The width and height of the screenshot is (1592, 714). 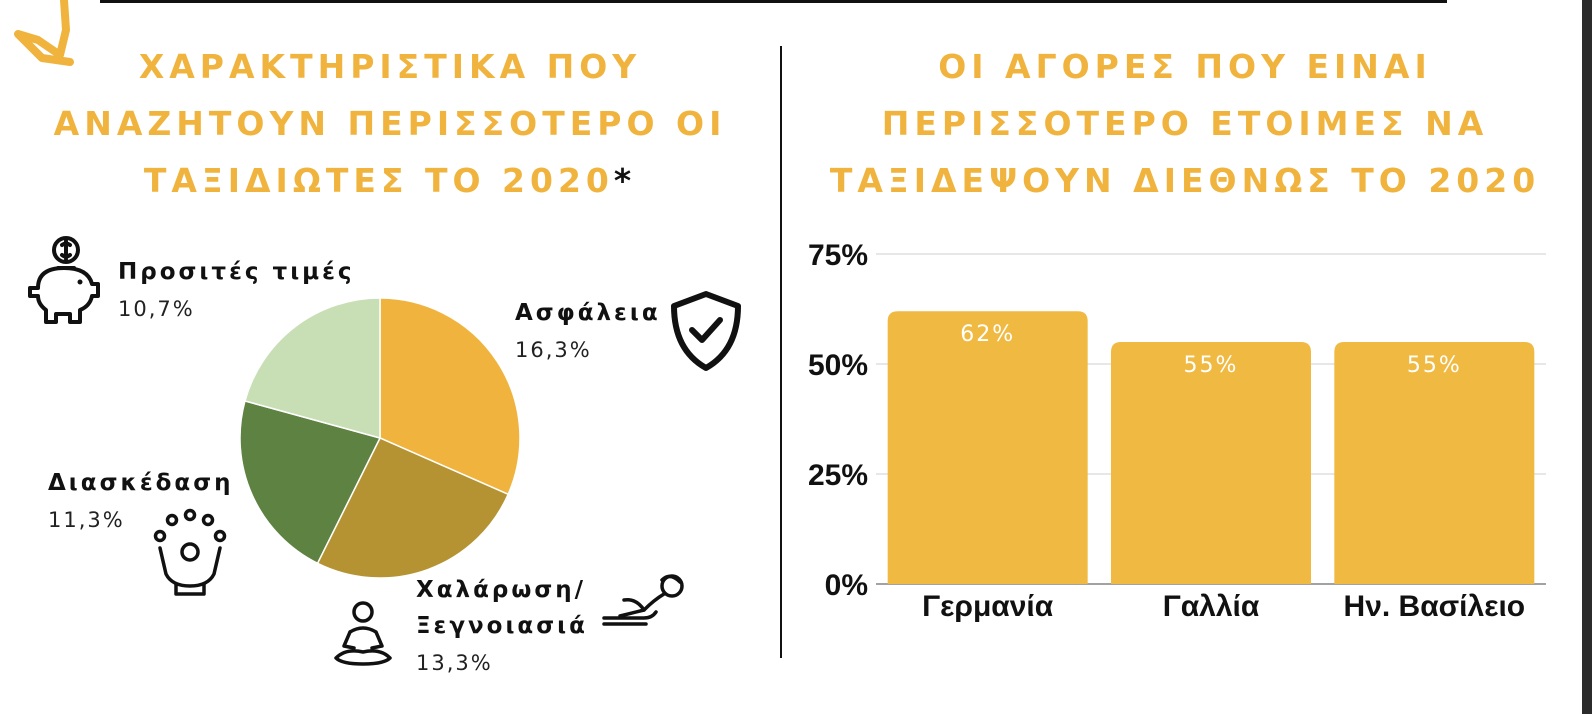 What do you see at coordinates (553, 350) in the screenshot?
I see `pie-label-value: 16,3%` at bounding box center [553, 350].